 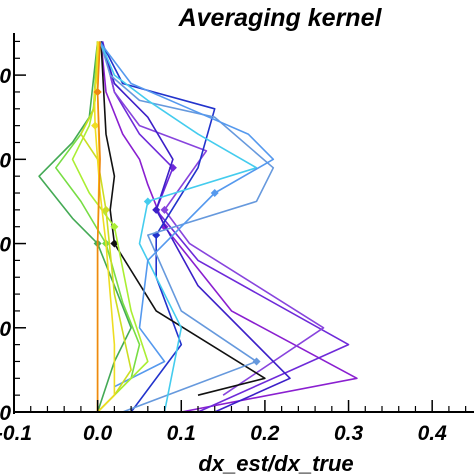 I want to click on x-tick-label: 0.4, so click(x=433, y=433).